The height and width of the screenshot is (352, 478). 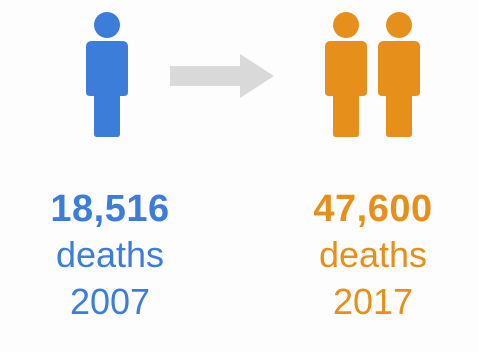 I want to click on death-count-2007: 18,516, so click(x=110, y=209).